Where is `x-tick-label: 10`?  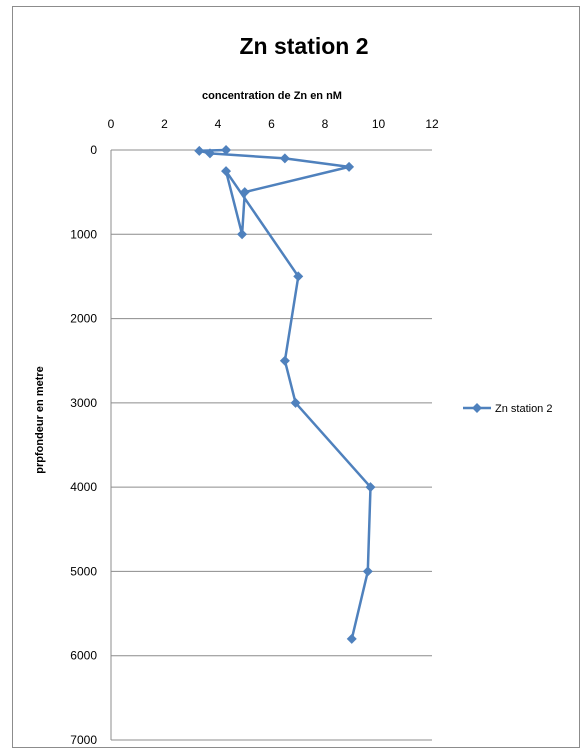
x-tick-label: 10 is located at coordinates (379, 124).